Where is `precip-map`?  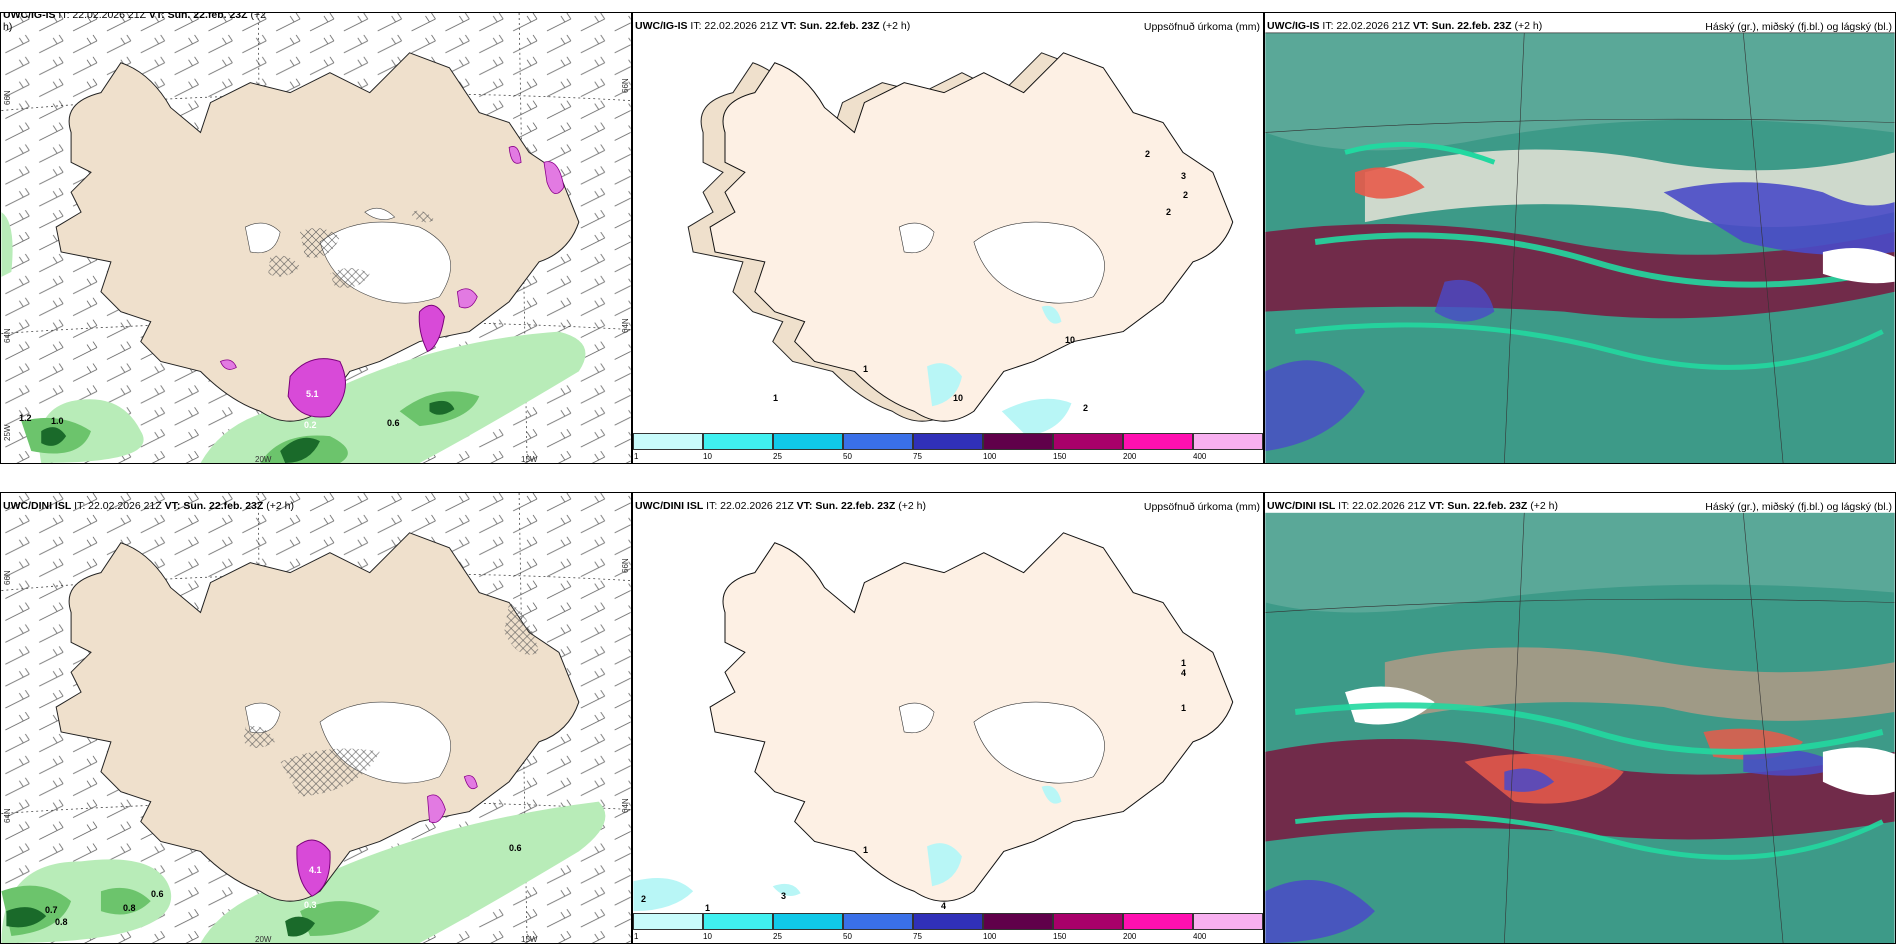 precip-map is located at coordinates (960, 244).